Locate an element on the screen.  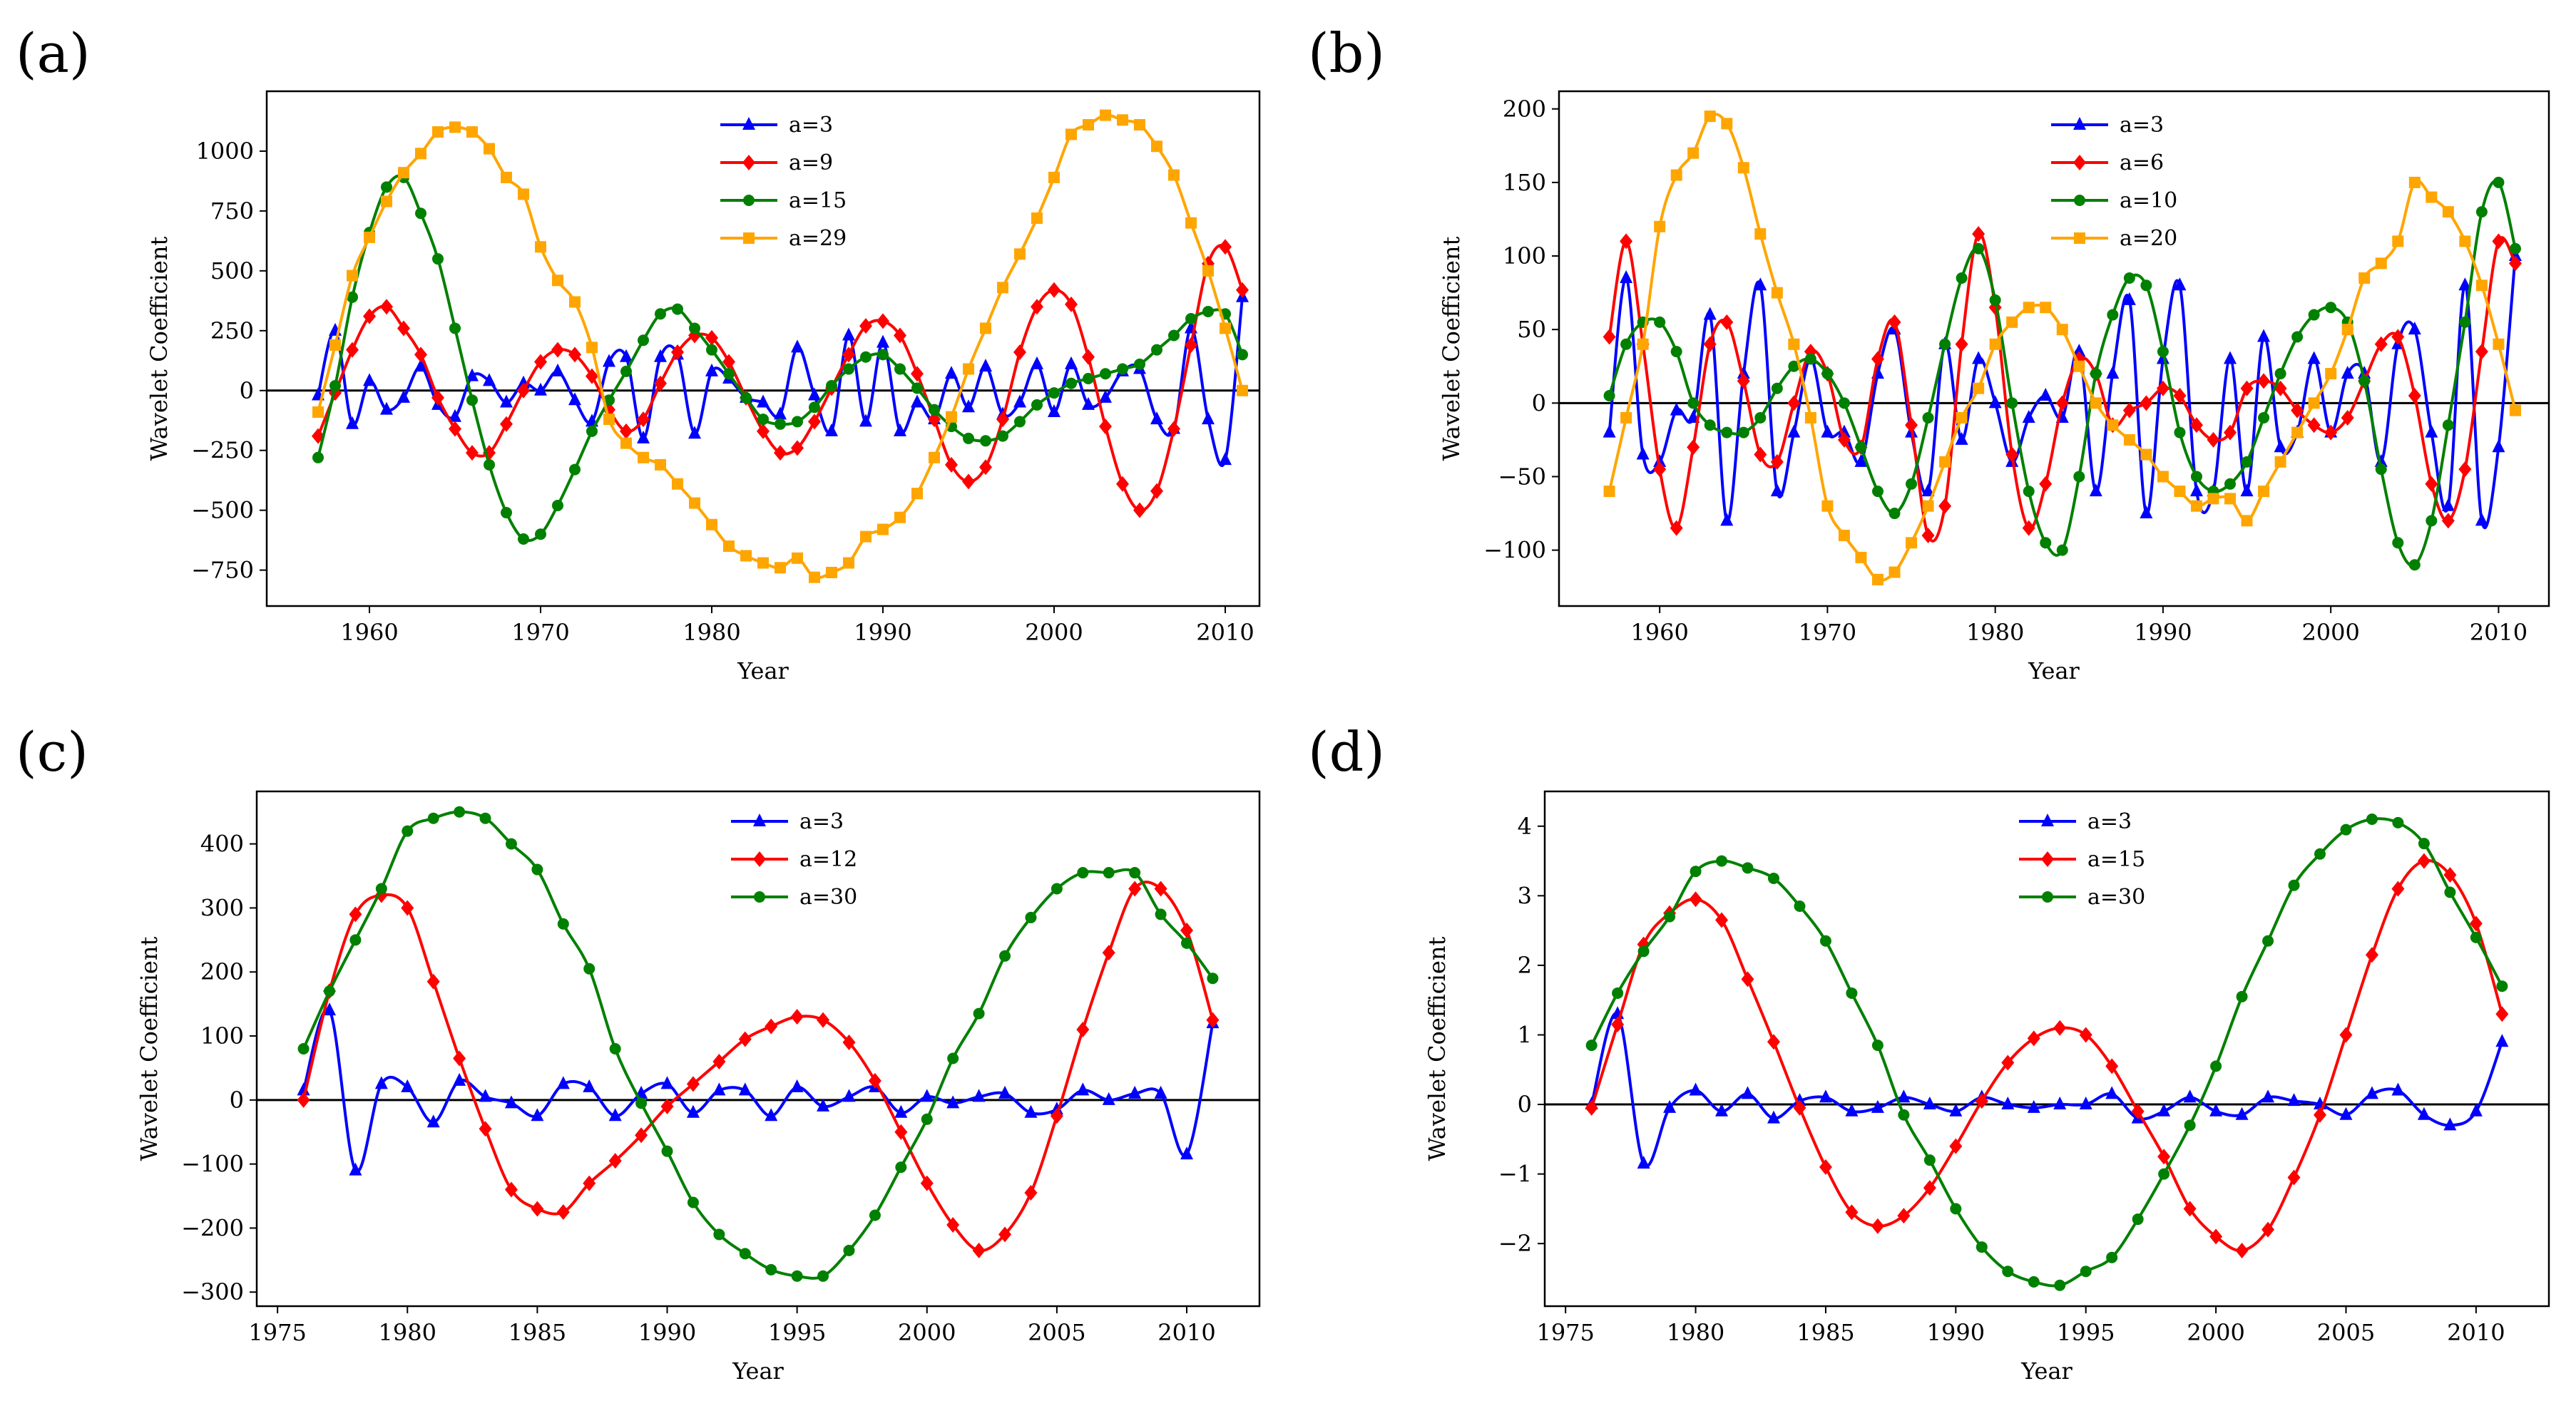
plot-area is located at coordinates (2062, 348).